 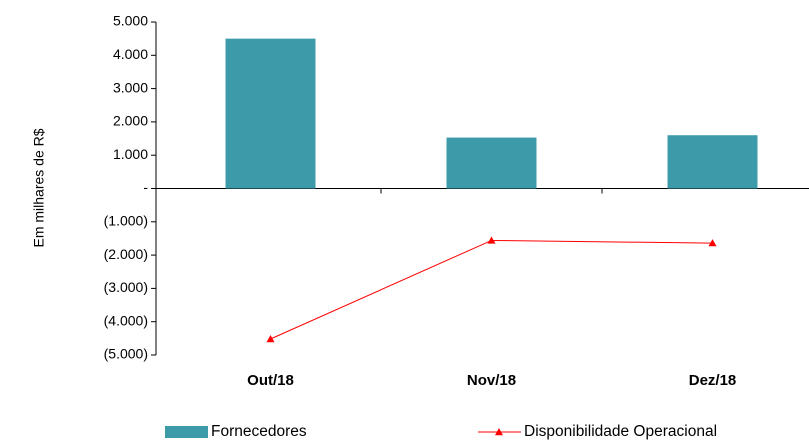 I want to click on y-tick-label: (3.000), so click(x=126, y=287).